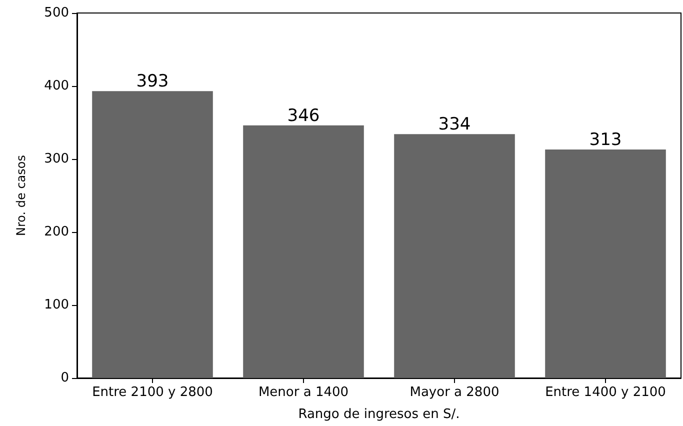 This screenshot has width=683, height=426. What do you see at coordinates (379, 414) in the screenshot?
I see `x-axis-title: Rango de ingresos en S/.` at bounding box center [379, 414].